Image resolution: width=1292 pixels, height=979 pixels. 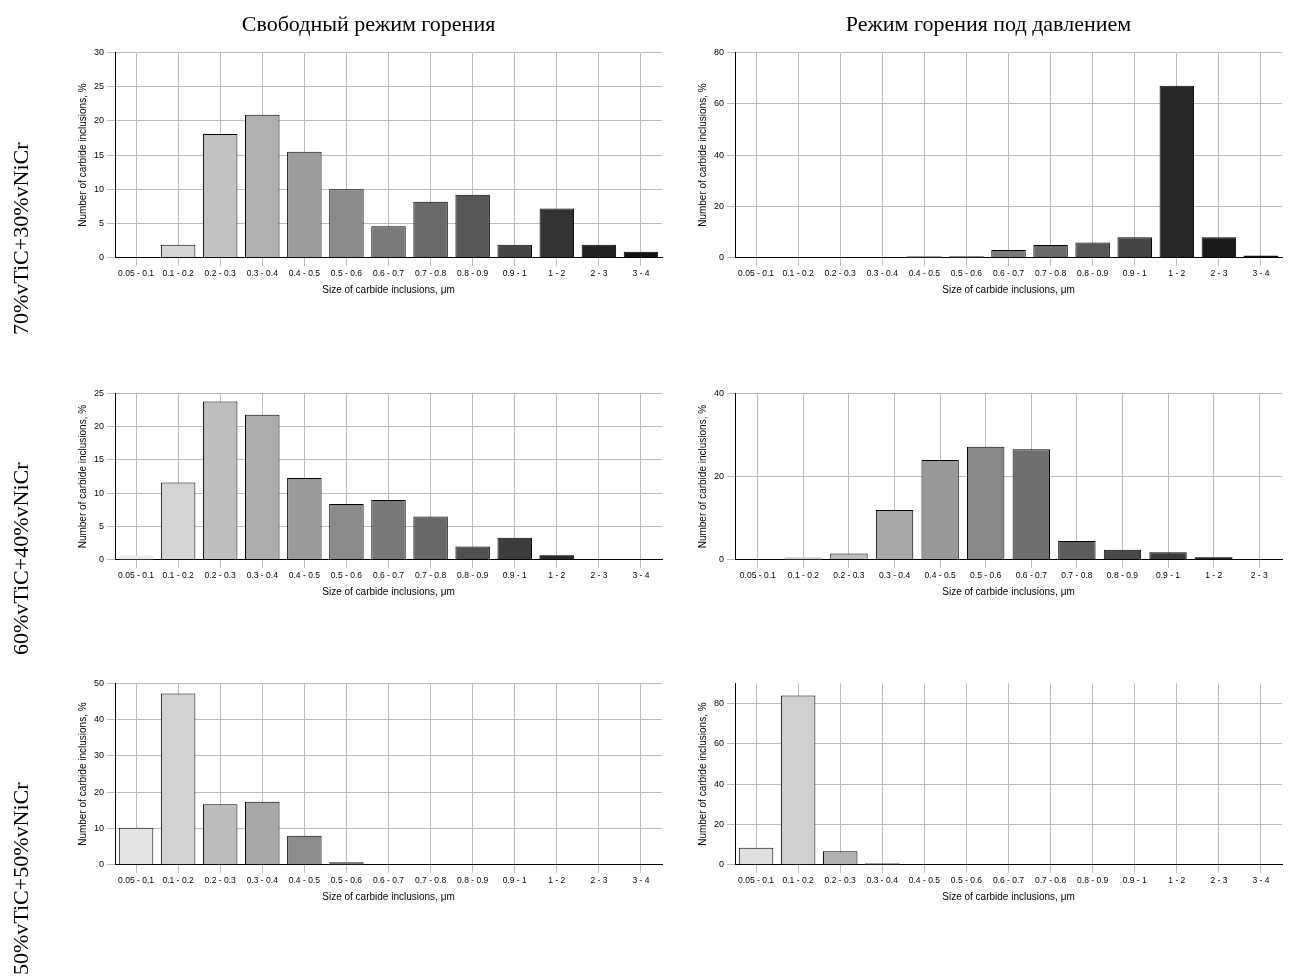 What do you see at coordinates (719, 743) in the screenshot?
I see `y-tick-label: 60` at bounding box center [719, 743].